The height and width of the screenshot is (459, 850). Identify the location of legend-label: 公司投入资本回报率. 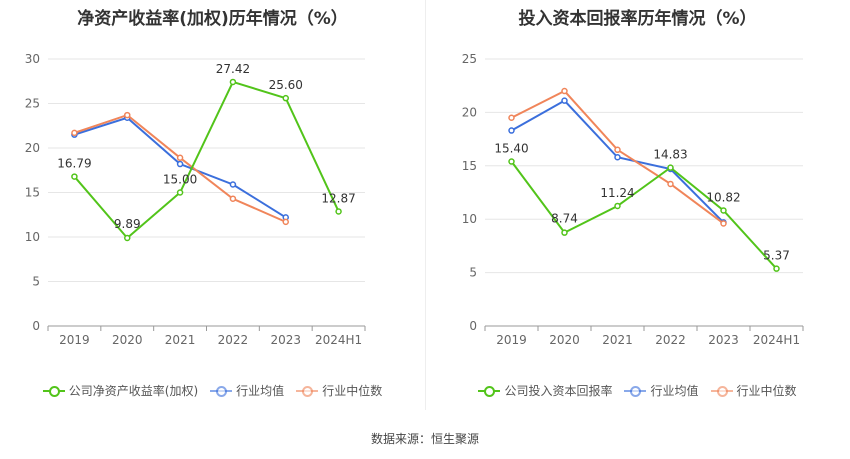
(558, 391).